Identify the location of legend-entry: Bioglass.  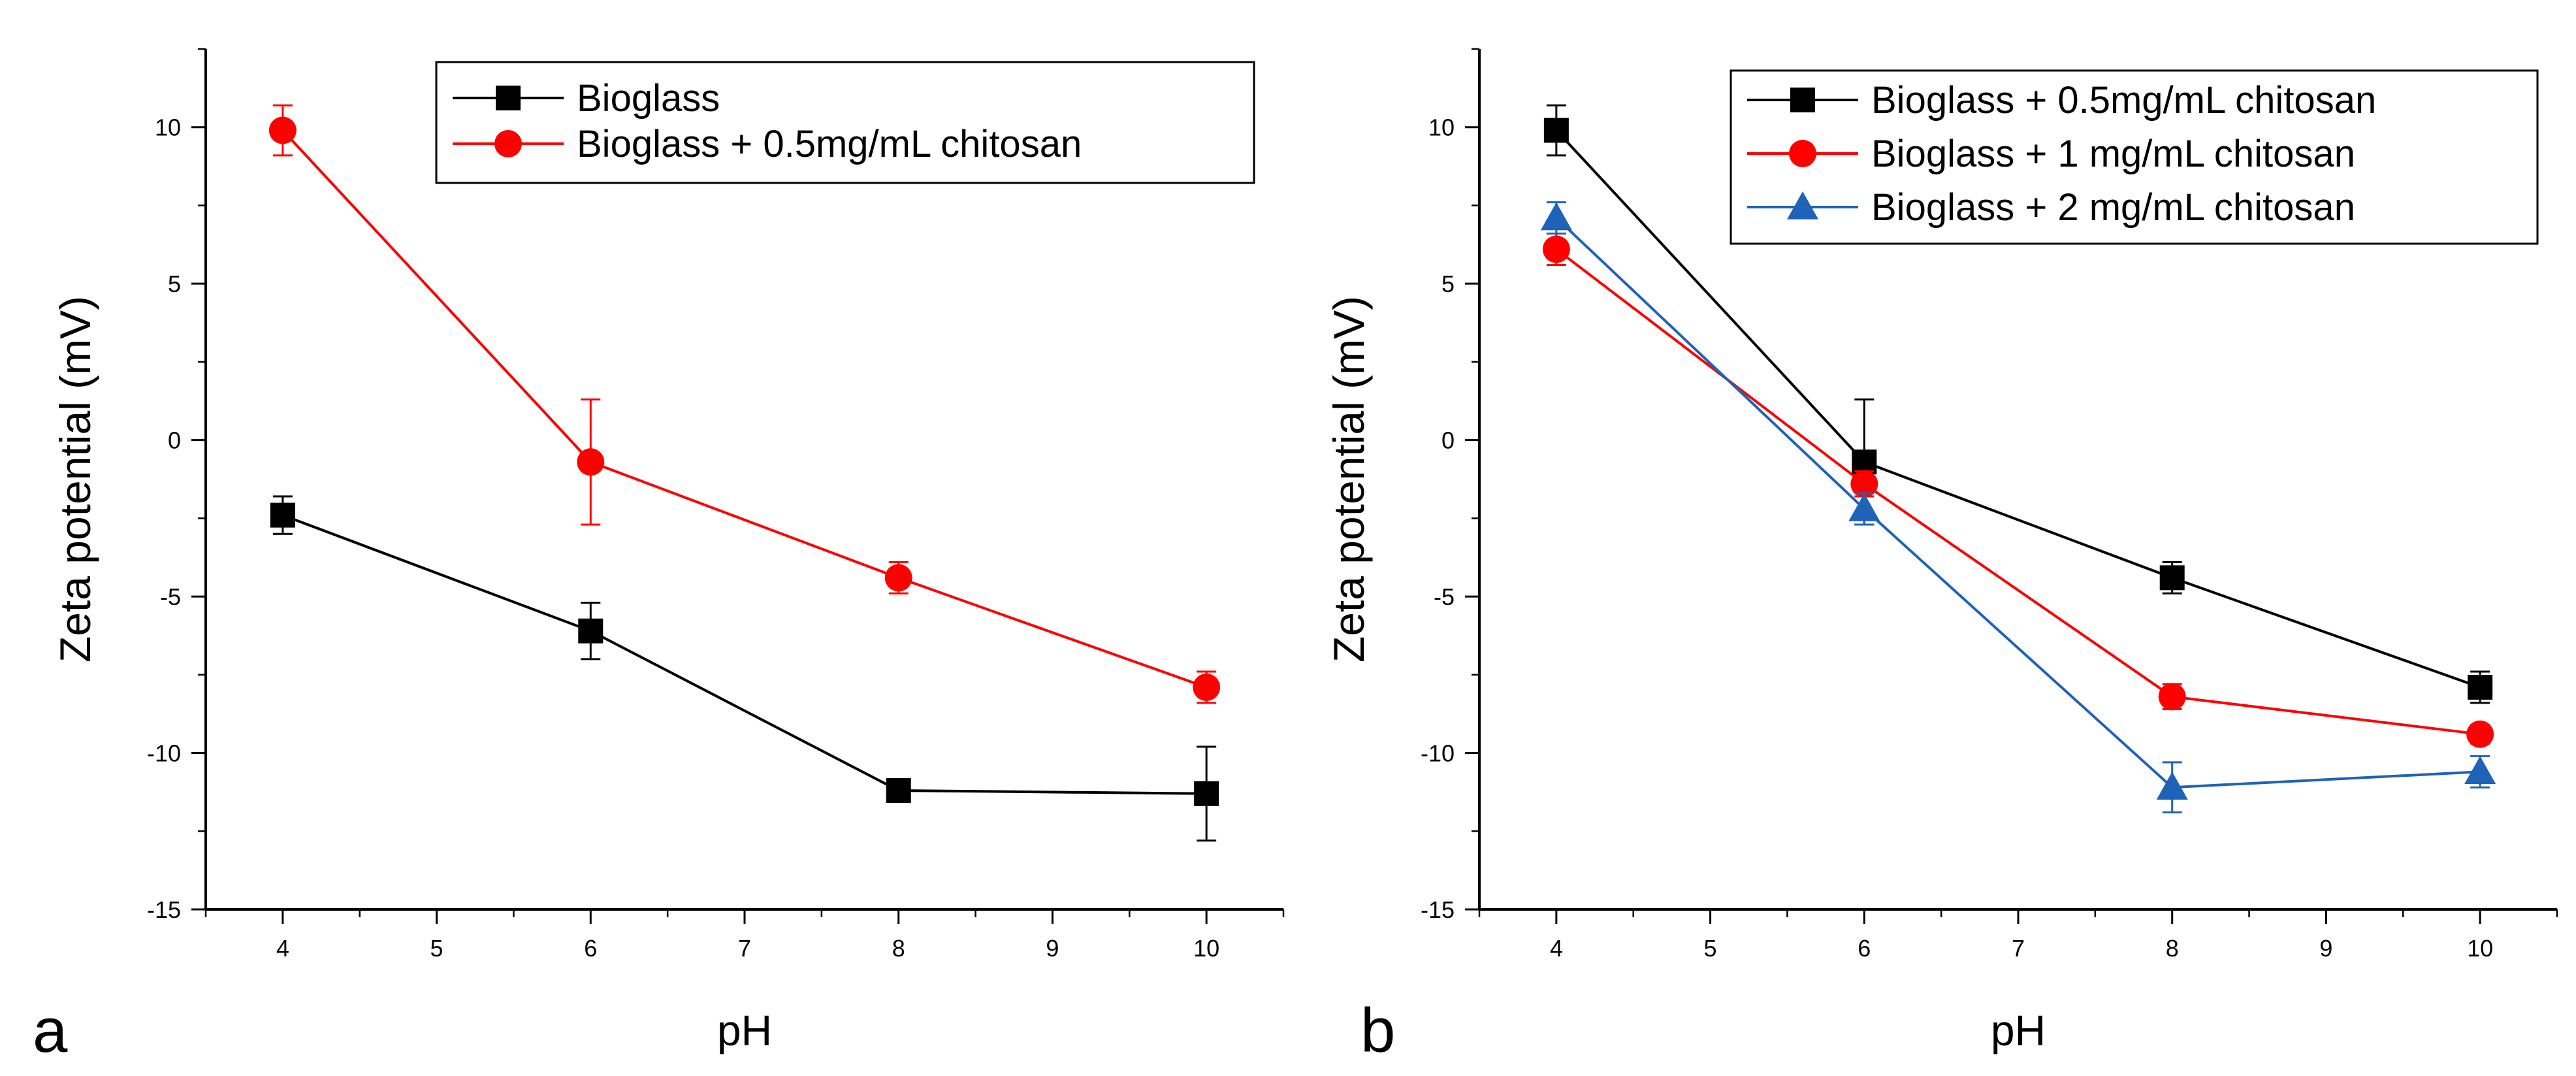
(648, 98).